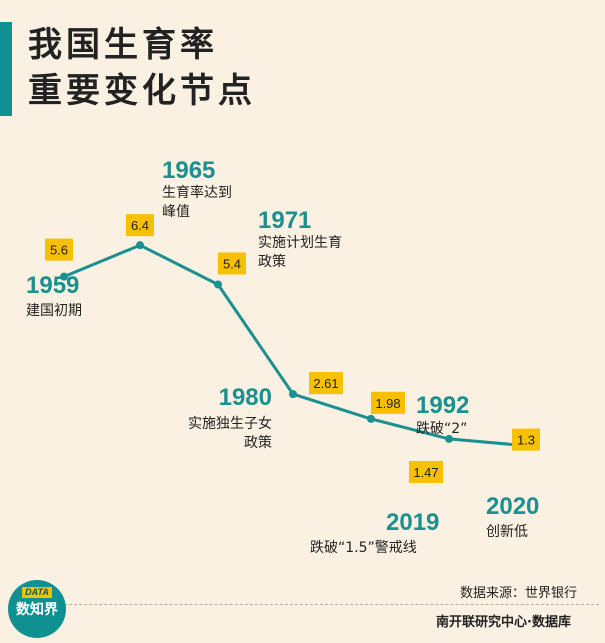 The height and width of the screenshot is (643, 605). What do you see at coordinates (441, 429) in the screenshot?
I see `event-description: 跌破“2”` at bounding box center [441, 429].